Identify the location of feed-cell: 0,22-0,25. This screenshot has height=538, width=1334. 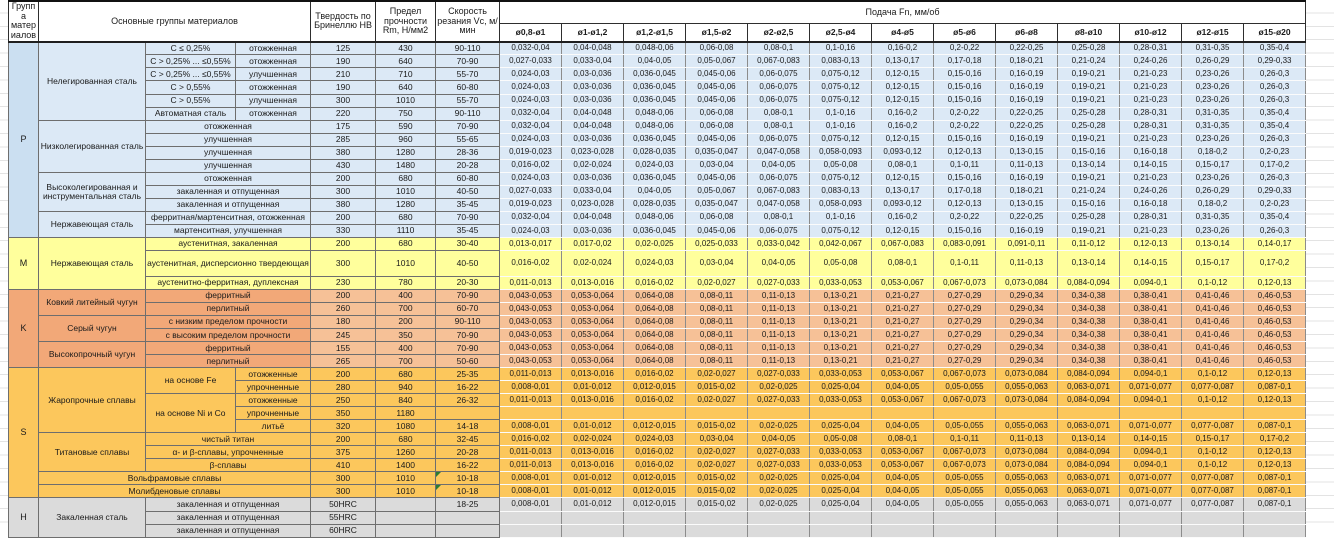
(1027, 217).